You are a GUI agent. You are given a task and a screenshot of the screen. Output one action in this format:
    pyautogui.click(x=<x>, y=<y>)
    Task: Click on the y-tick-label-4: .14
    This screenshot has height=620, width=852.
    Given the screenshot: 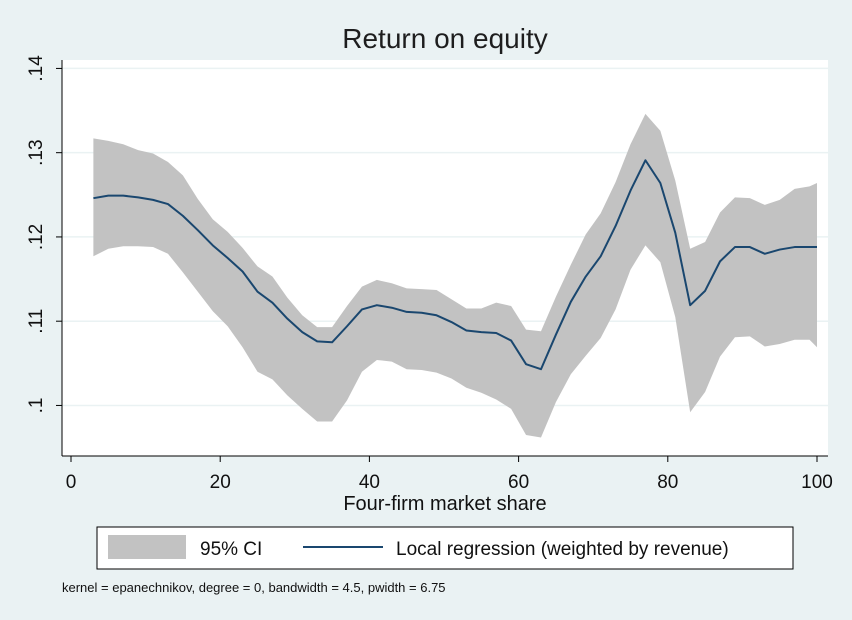 What is the action you would take?
    pyautogui.click(x=36, y=68)
    